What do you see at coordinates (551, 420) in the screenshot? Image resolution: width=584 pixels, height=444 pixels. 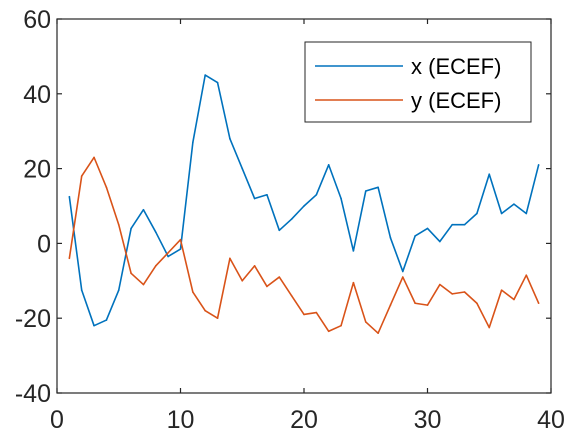 I see `x-tick-label: 40` at bounding box center [551, 420].